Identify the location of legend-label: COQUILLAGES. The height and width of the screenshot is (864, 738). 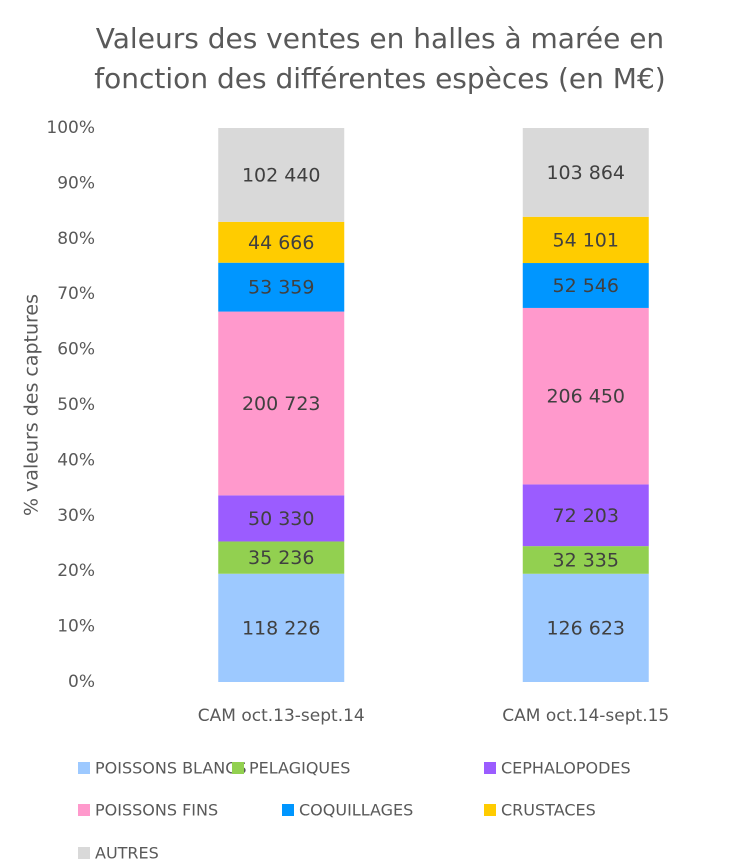
(356, 810).